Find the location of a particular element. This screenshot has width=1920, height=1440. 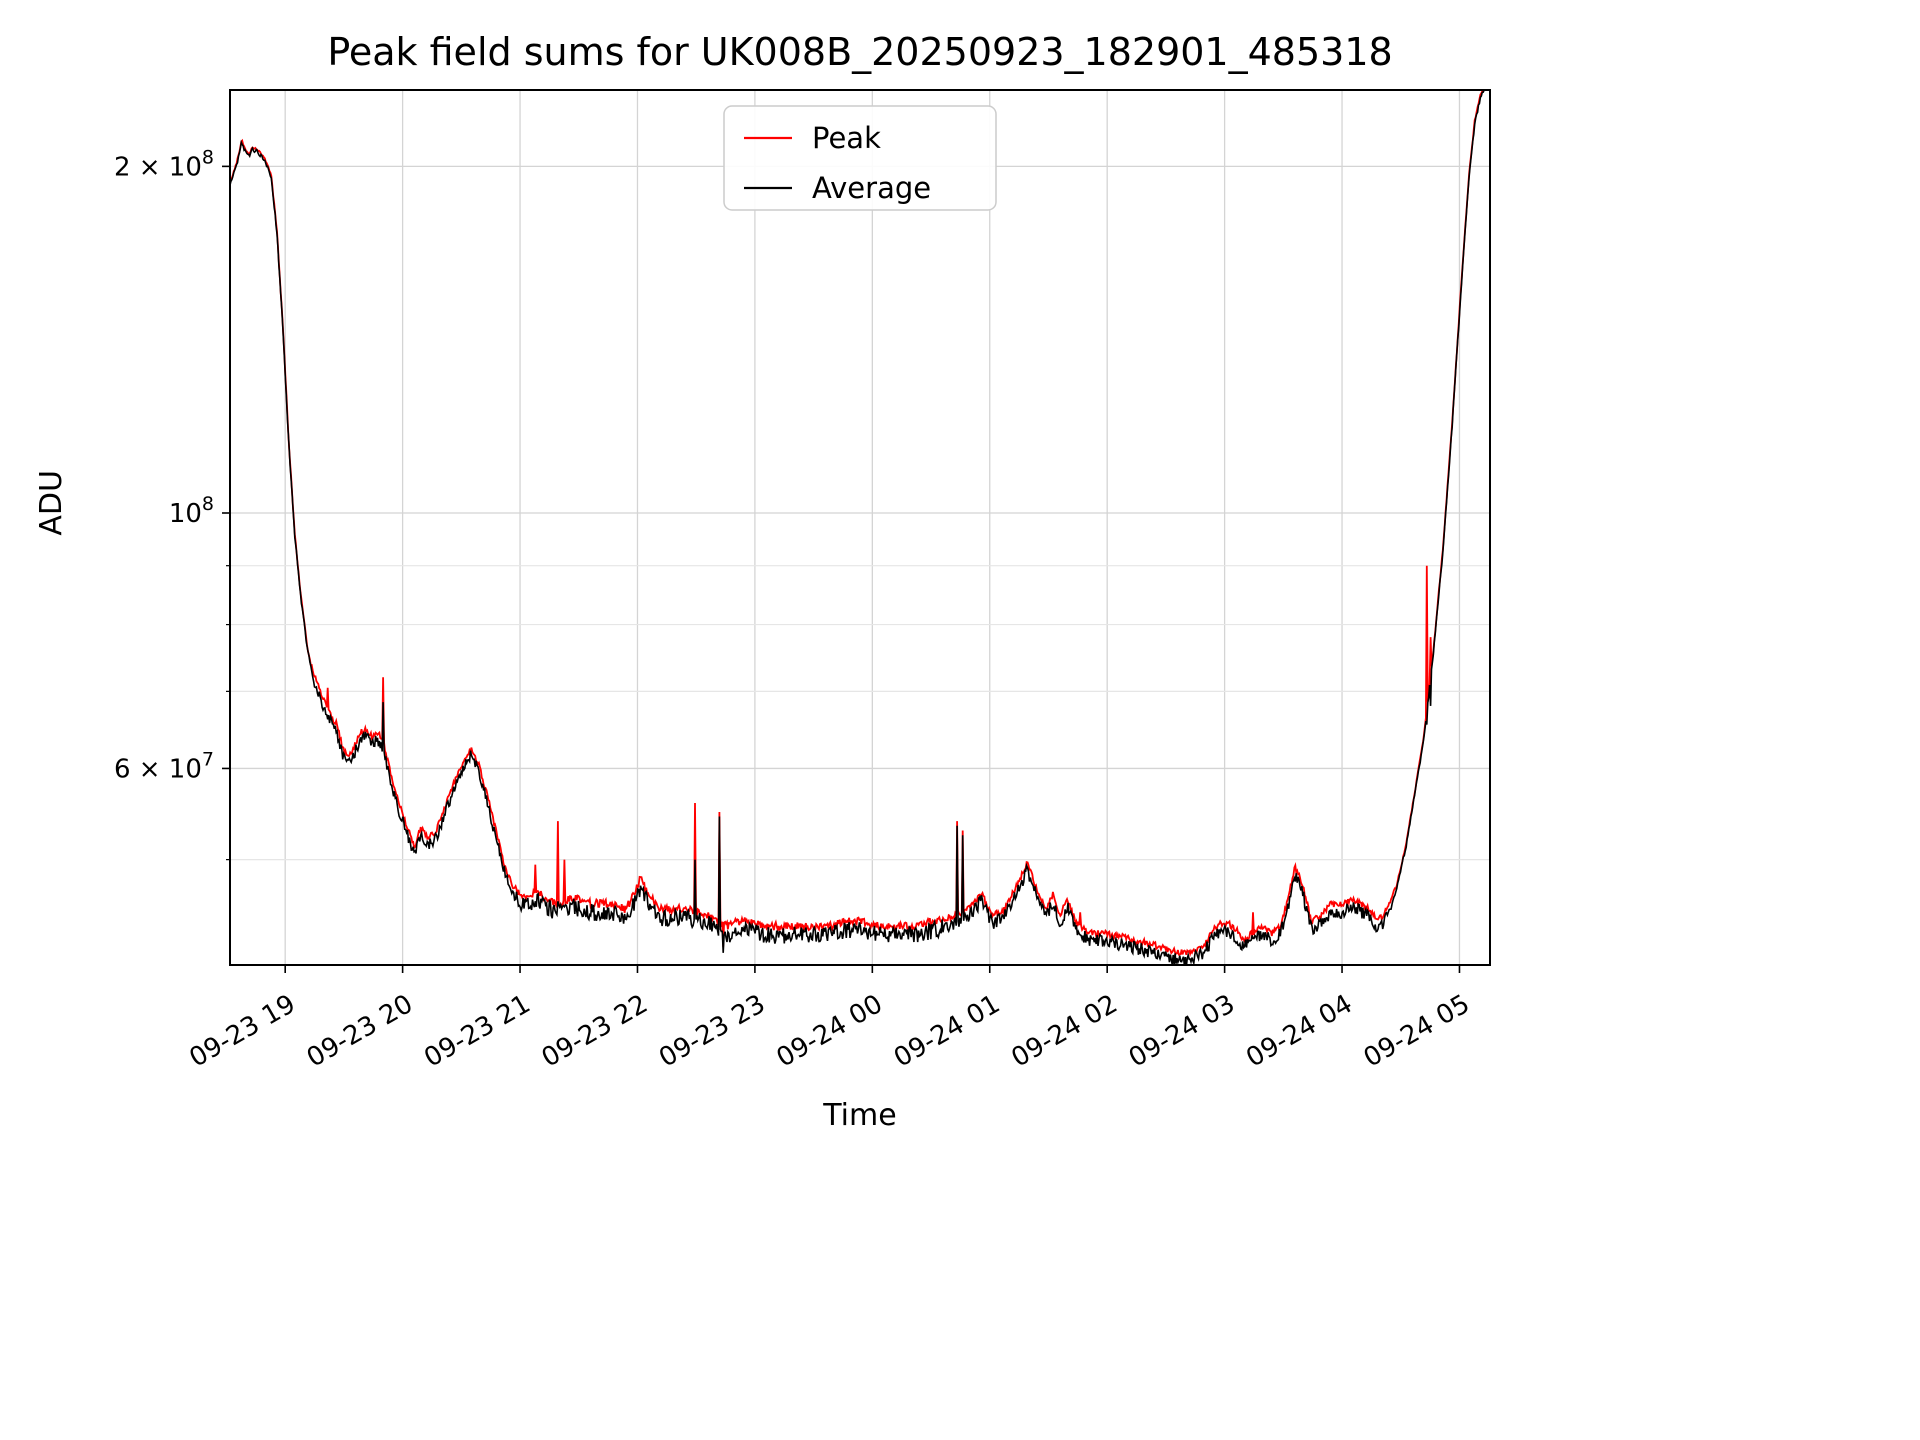

legend-box is located at coordinates (860, 158).